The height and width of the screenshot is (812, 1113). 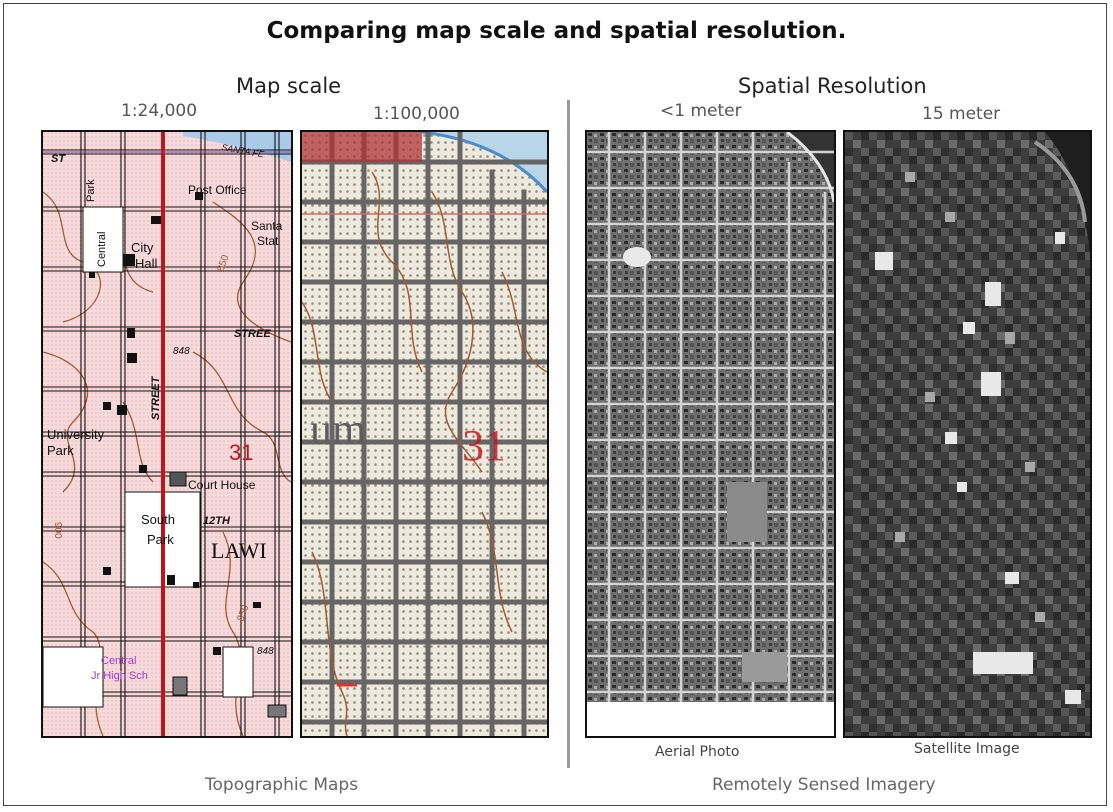 I want to click on scale-label-100k: 1:100,000, so click(x=416, y=114).